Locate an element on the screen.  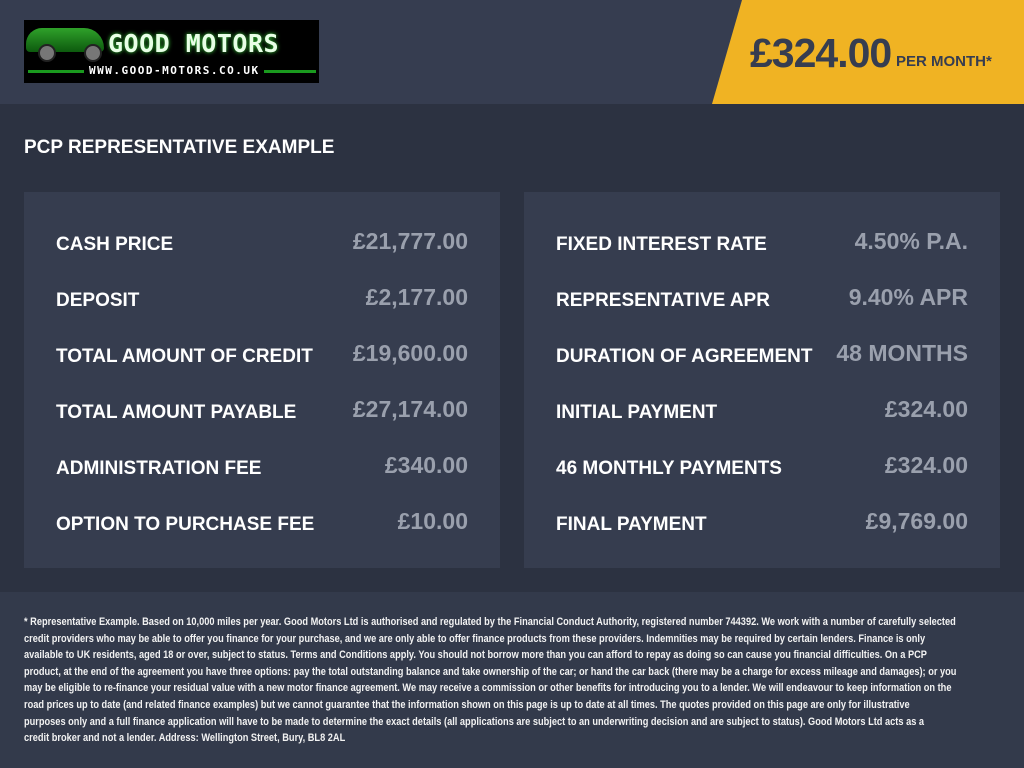
finance-row: FINAL PAYMENT £9,769.00 is located at coordinates (762, 523).